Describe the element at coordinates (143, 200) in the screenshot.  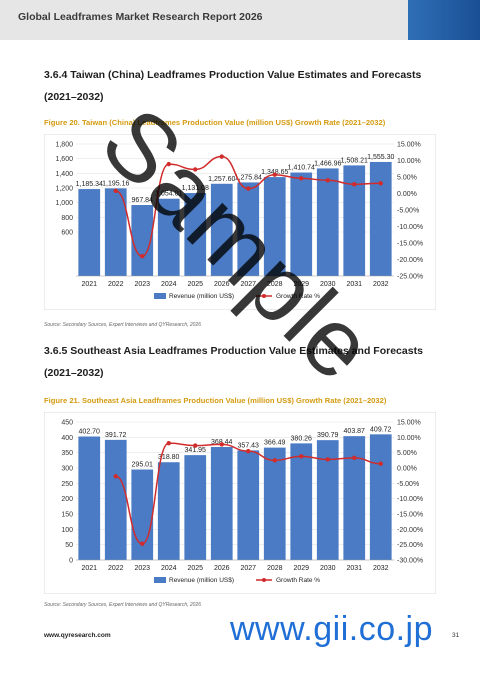
I see `data-label: 967.84` at that location.